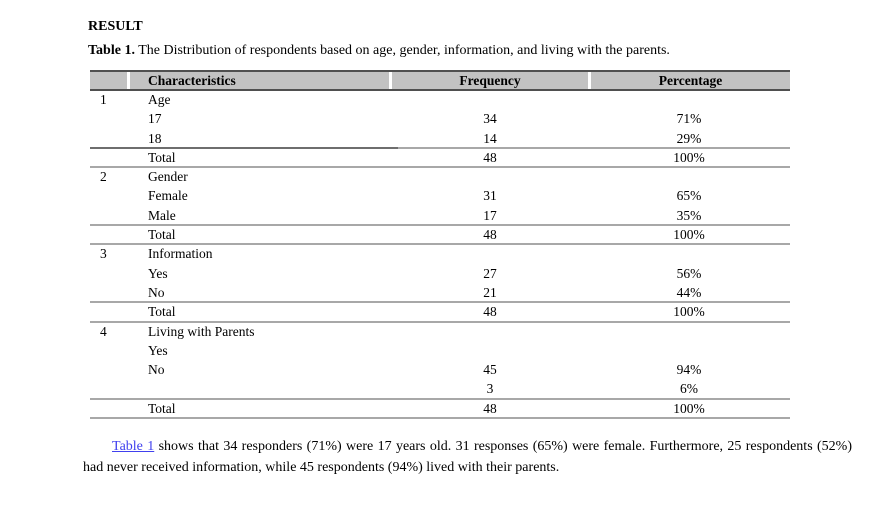 The image size is (880, 527). I want to click on table-row: 1 Age, so click(440, 100).